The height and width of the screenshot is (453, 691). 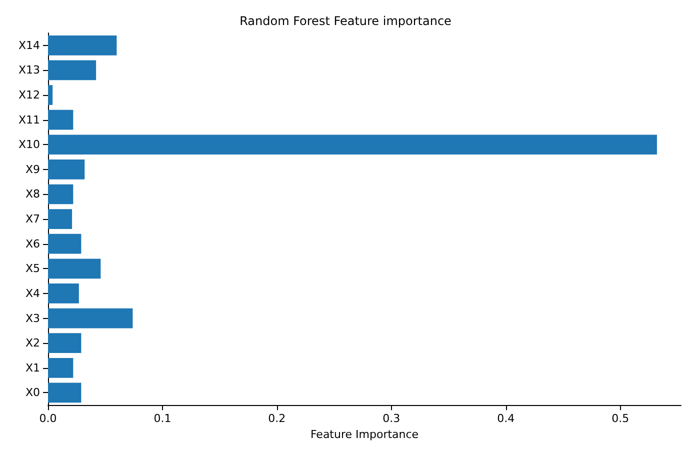 What do you see at coordinates (32, 243) in the screenshot?
I see `y-tick-label: X6` at bounding box center [32, 243].